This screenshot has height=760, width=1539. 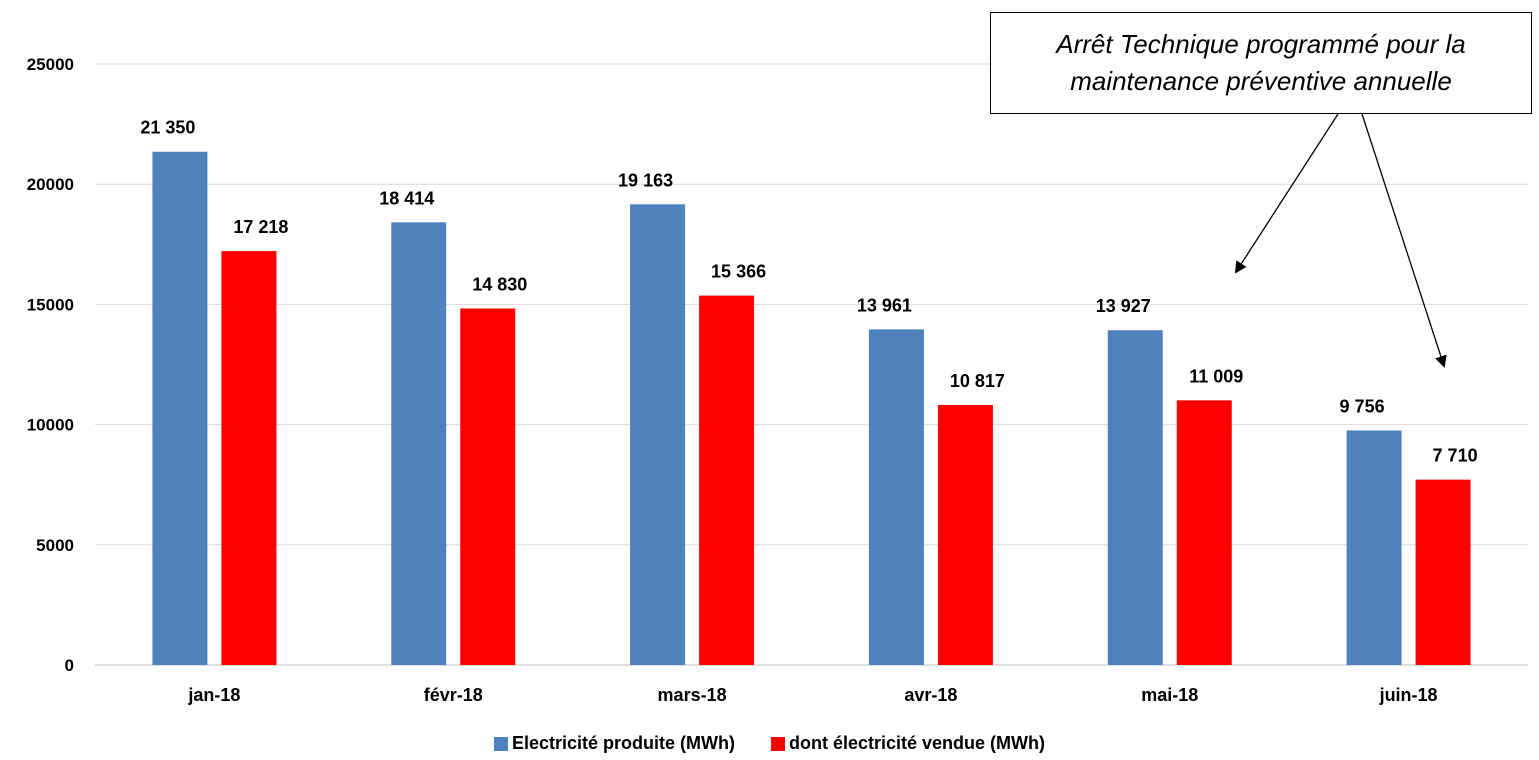 What do you see at coordinates (50, 184) in the screenshot?
I see `y-tick-label: 20000` at bounding box center [50, 184].